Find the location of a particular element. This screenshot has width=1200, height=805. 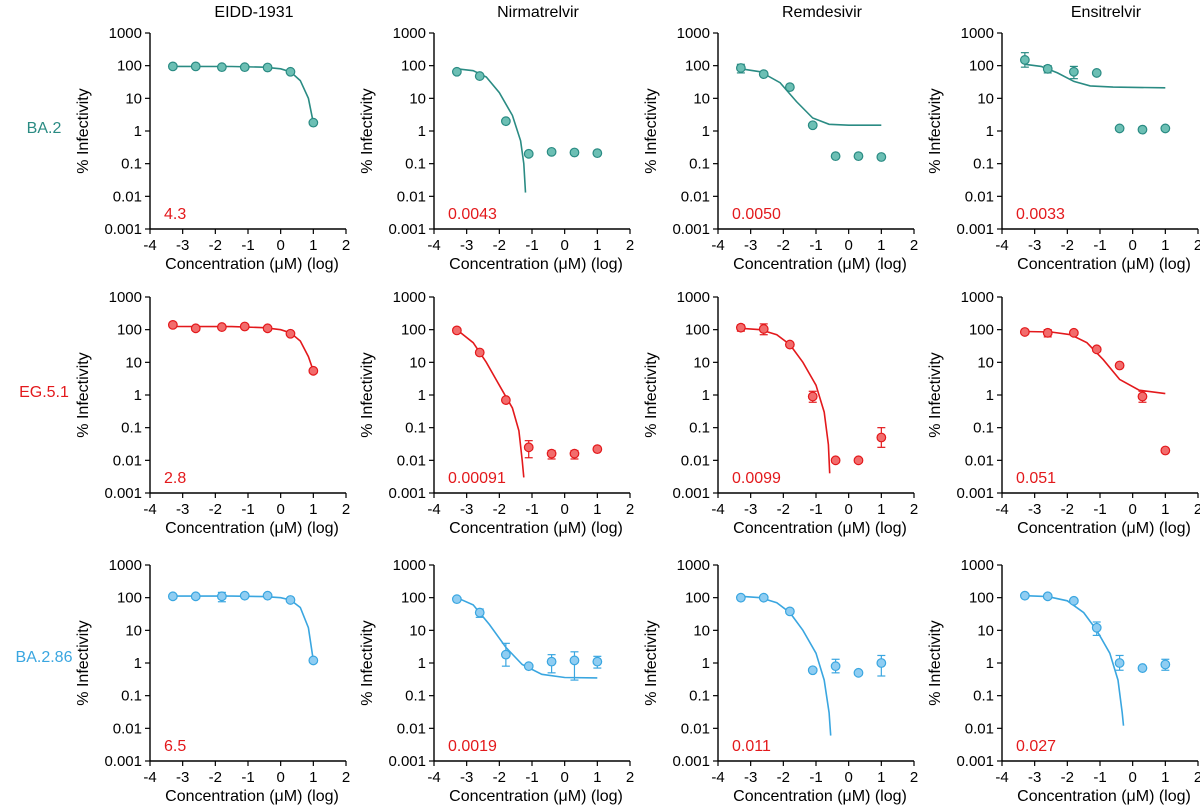

x-tick-label: -3 is located at coordinates (182, 245).